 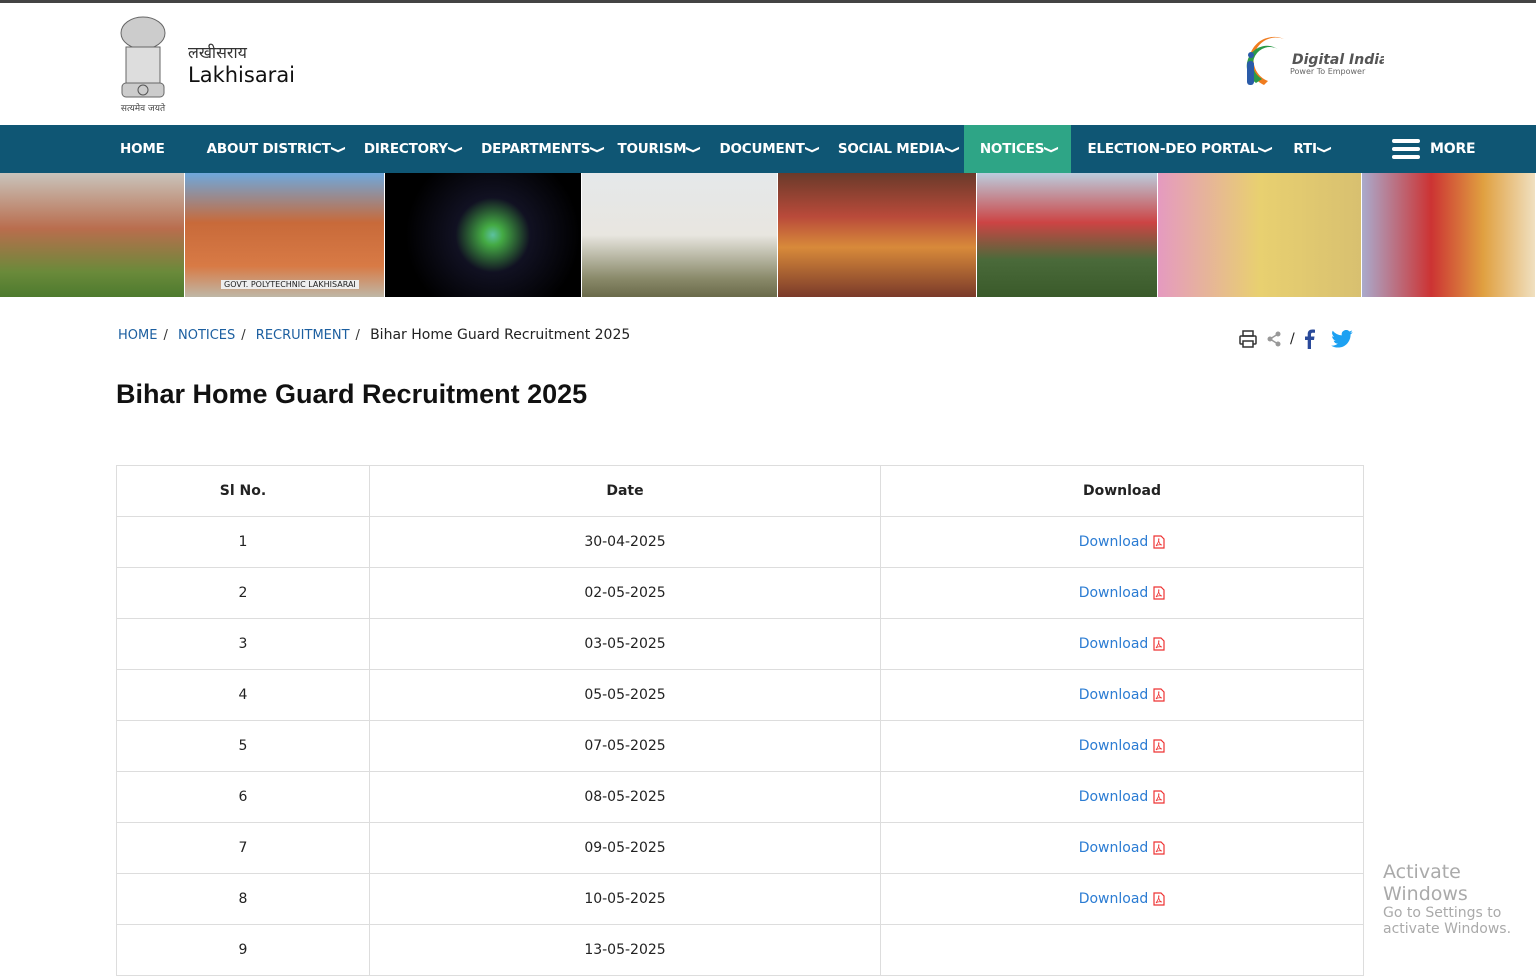 What do you see at coordinates (143, 63) in the screenshot?
I see `national-emblem-logo: सत्यमेव जयते` at bounding box center [143, 63].